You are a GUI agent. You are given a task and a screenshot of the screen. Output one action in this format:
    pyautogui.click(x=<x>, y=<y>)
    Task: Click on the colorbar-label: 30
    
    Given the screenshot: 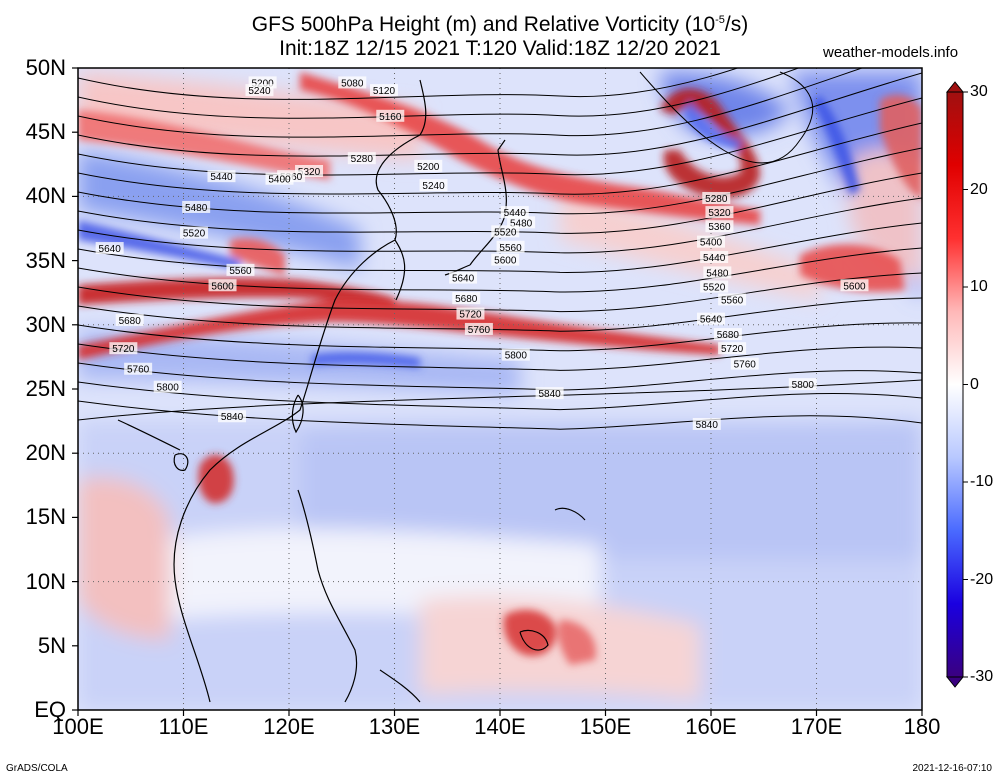 What is the action you would take?
    pyautogui.click(x=979, y=91)
    